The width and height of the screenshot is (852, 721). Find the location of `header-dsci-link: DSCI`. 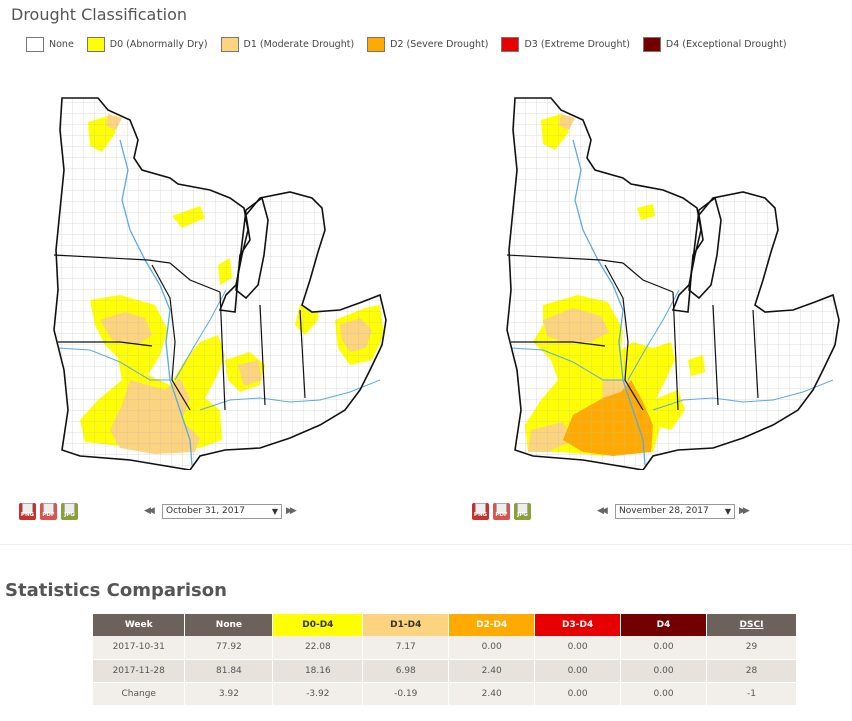

header-dsci-link: DSCI is located at coordinates (751, 625).